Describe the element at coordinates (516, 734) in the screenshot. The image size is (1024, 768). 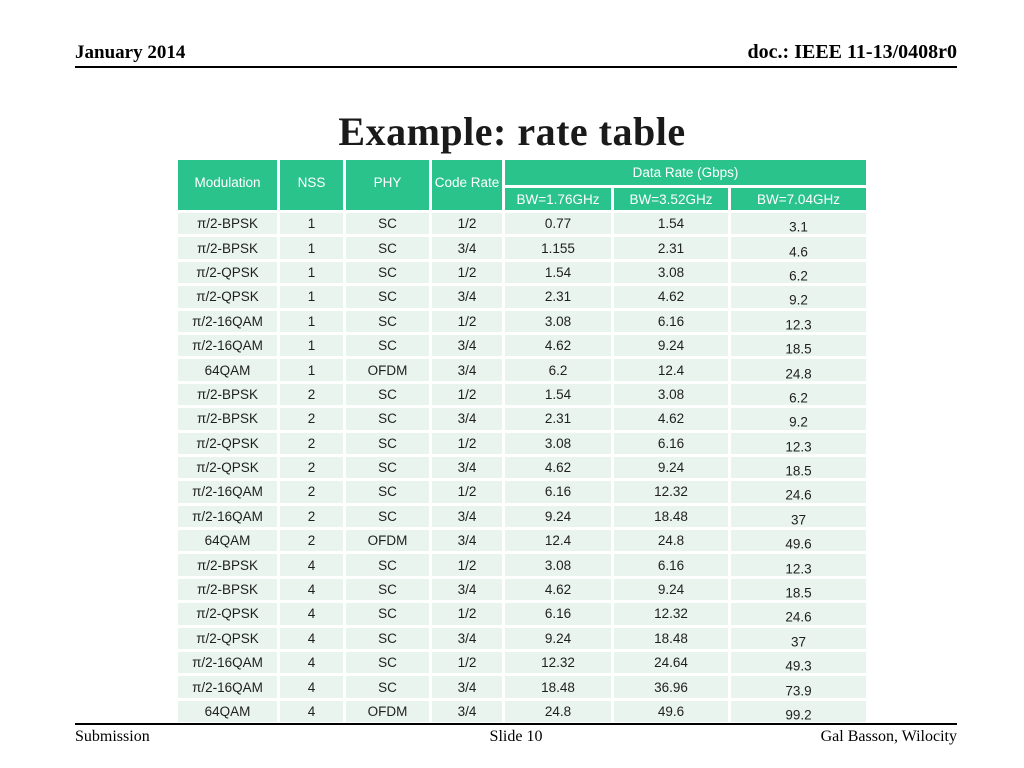
I see `slide-footer: Submission Slide 10 Gal Basson, Wilocity` at that location.